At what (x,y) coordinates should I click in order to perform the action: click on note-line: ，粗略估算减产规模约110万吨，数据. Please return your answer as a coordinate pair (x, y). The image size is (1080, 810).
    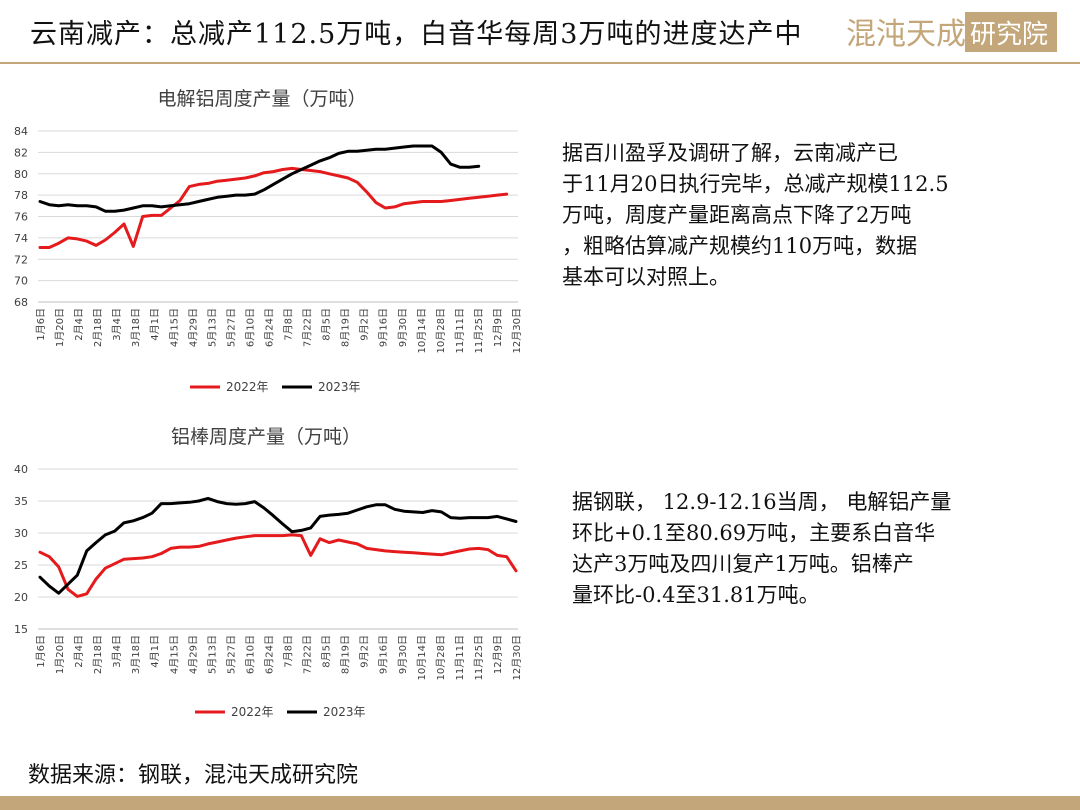
    Looking at the image, I should click on (740, 246).